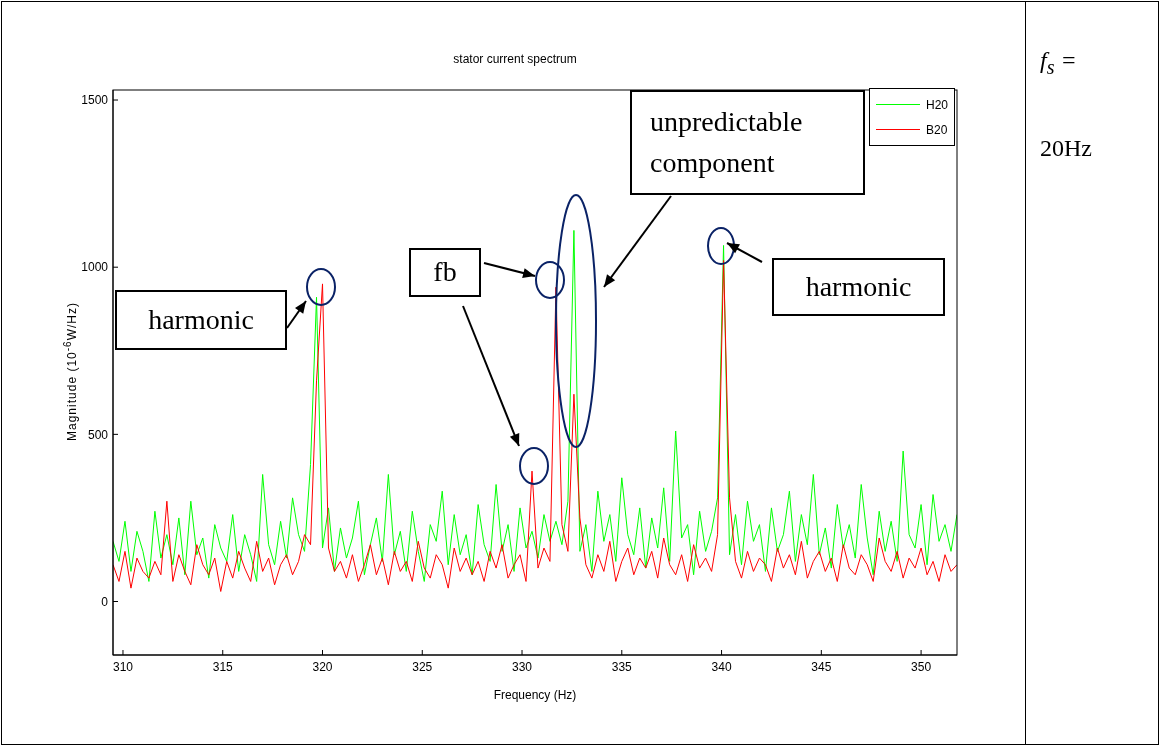 Image resolution: width=1160 pixels, height=746 pixels. I want to click on legend-label: B20, so click(936, 129).